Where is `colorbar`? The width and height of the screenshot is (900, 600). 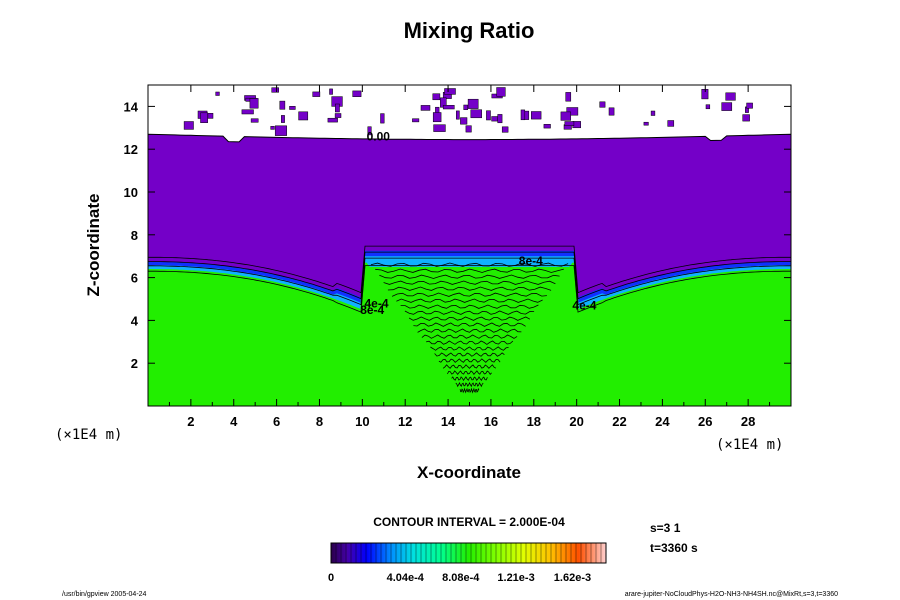 colorbar is located at coordinates (468, 553).